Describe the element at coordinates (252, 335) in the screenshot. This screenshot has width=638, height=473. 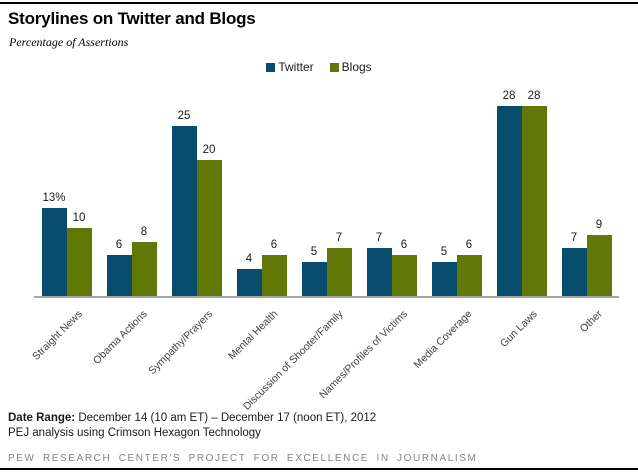
I see `x-axis-label: Mental Health` at that location.